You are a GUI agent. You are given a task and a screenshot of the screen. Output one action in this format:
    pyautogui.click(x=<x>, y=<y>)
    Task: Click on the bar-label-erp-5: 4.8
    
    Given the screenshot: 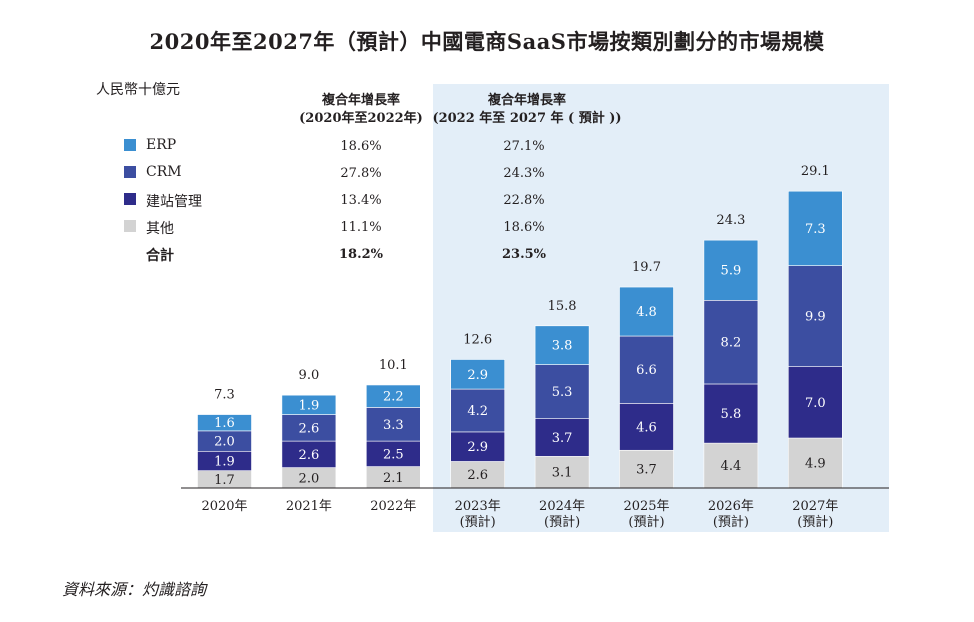 What is the action you would take?
    pyautogui.click(x=646, y=312)
    